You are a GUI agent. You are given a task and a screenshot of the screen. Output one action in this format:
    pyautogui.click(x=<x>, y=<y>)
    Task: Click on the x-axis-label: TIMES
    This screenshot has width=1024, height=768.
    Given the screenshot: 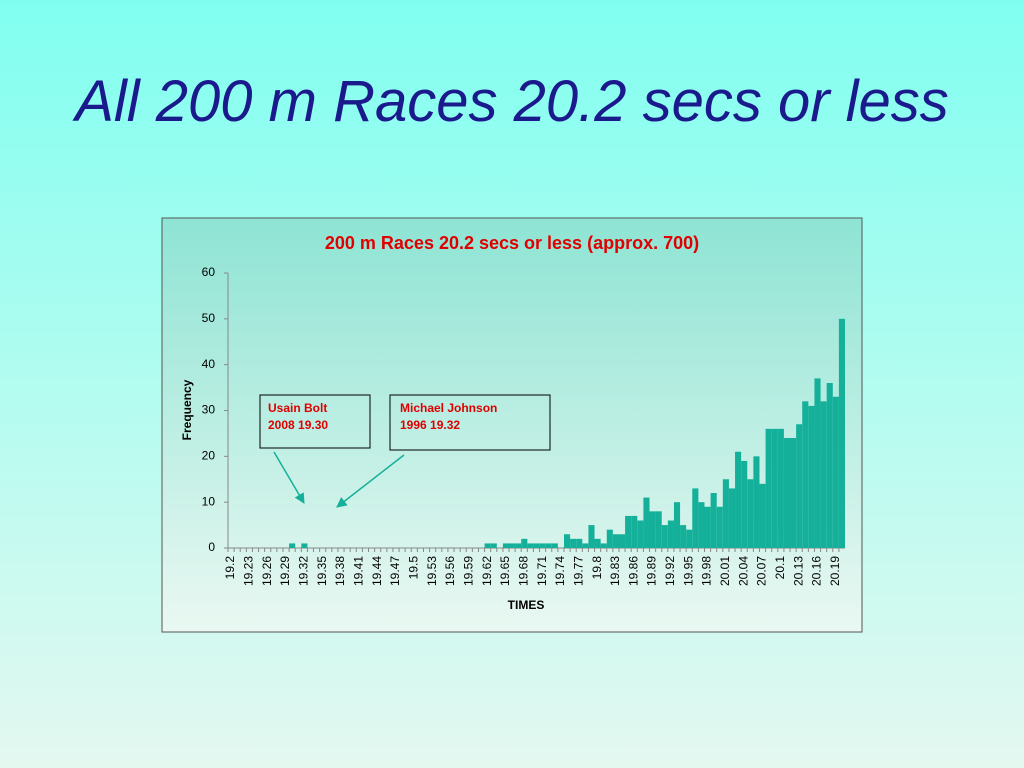 What is the action you would take?
    pyautogui.click(x=526, y=605)
    